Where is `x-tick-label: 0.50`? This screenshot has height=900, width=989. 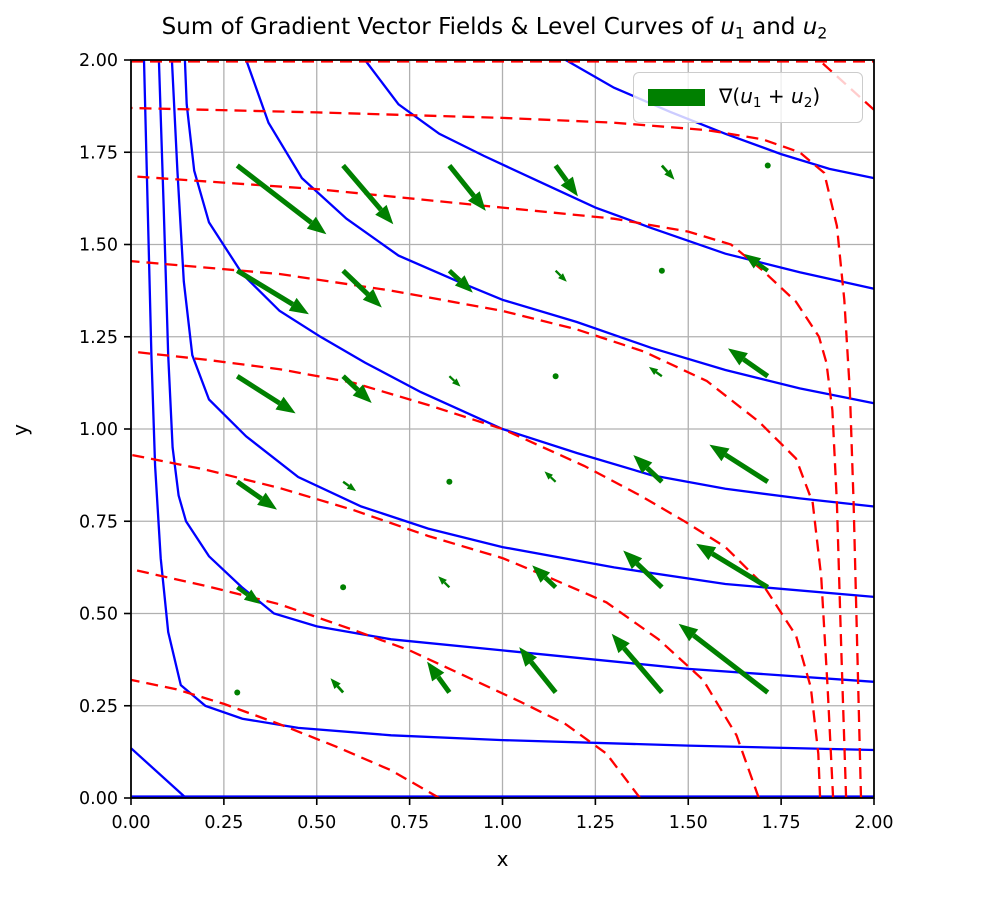
x-tick-label: 0.50 is located at coordinates (316, 823).